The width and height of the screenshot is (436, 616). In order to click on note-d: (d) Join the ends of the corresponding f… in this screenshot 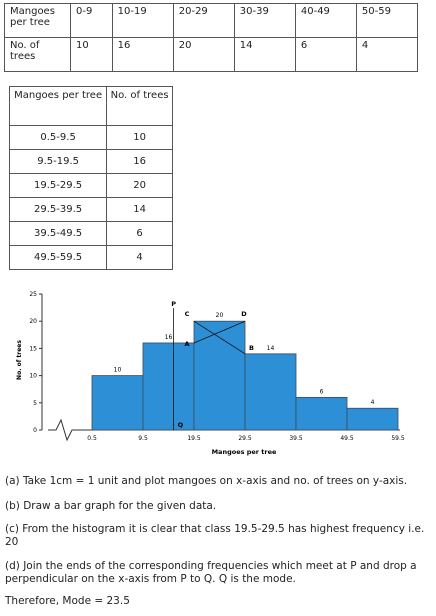, I will do `click(211, 572)`.